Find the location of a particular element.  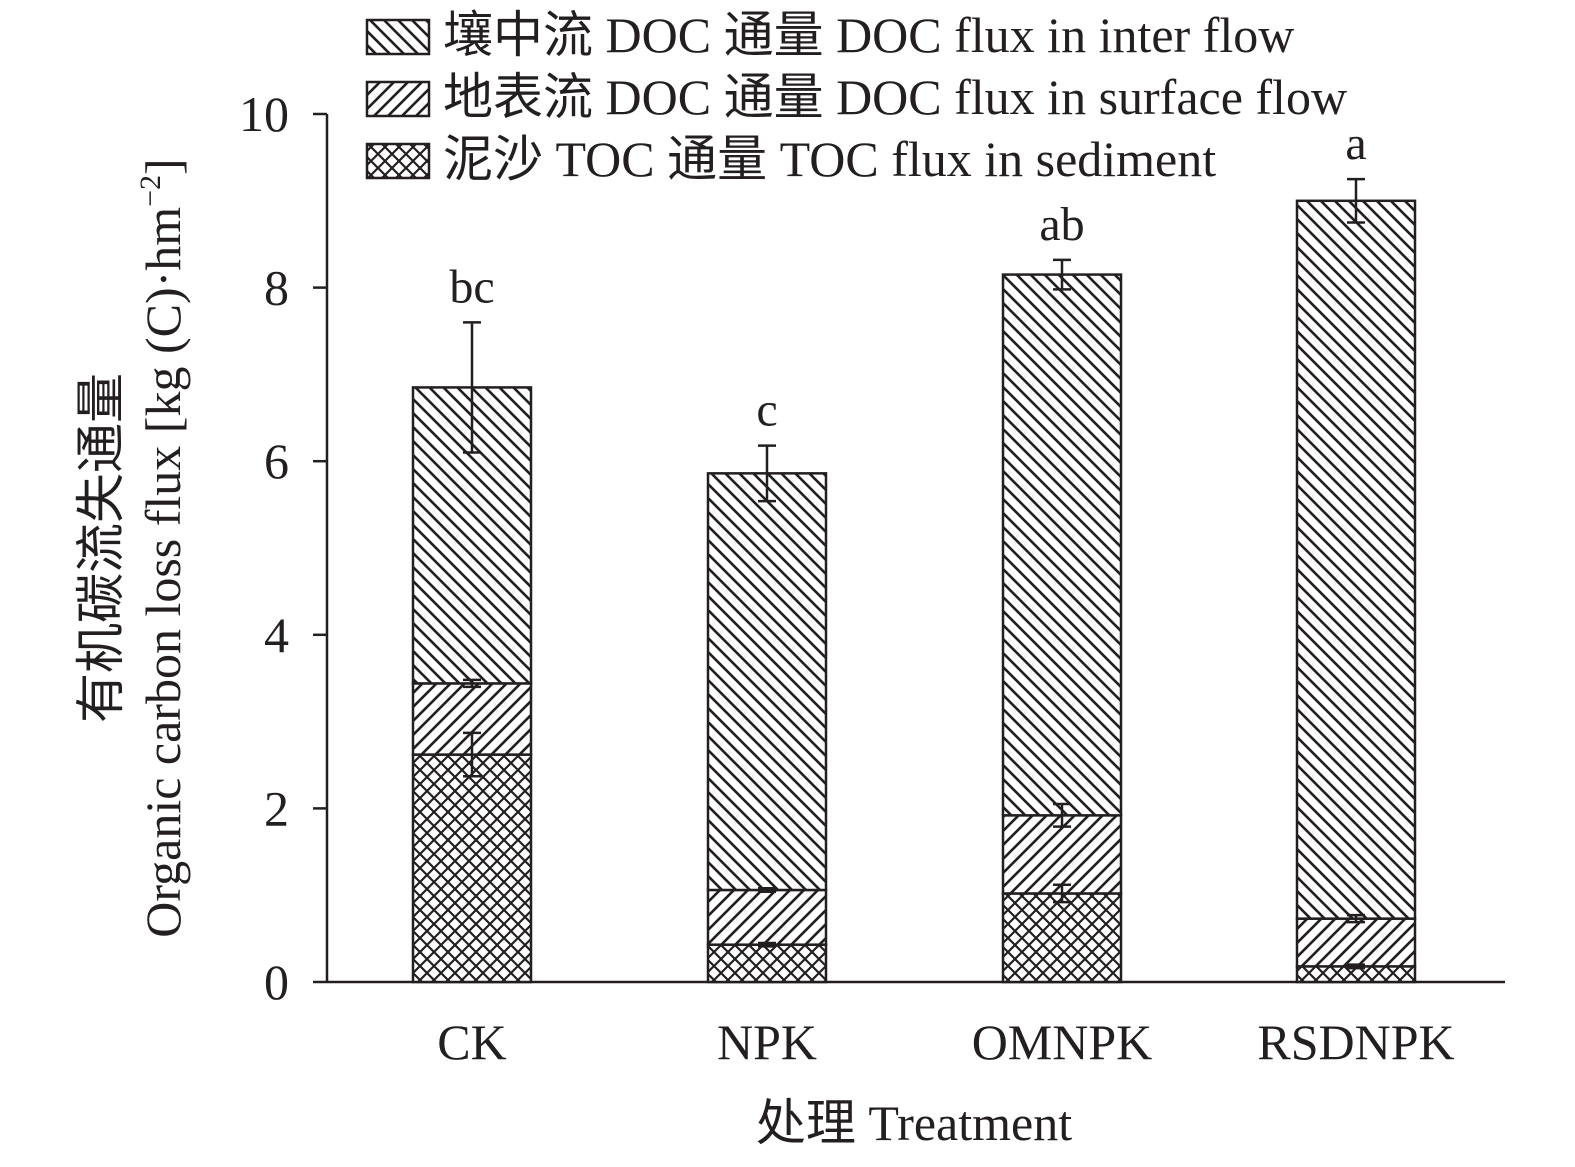

x-tick-label: OMNPK is located at coordinates (1062, 1042).